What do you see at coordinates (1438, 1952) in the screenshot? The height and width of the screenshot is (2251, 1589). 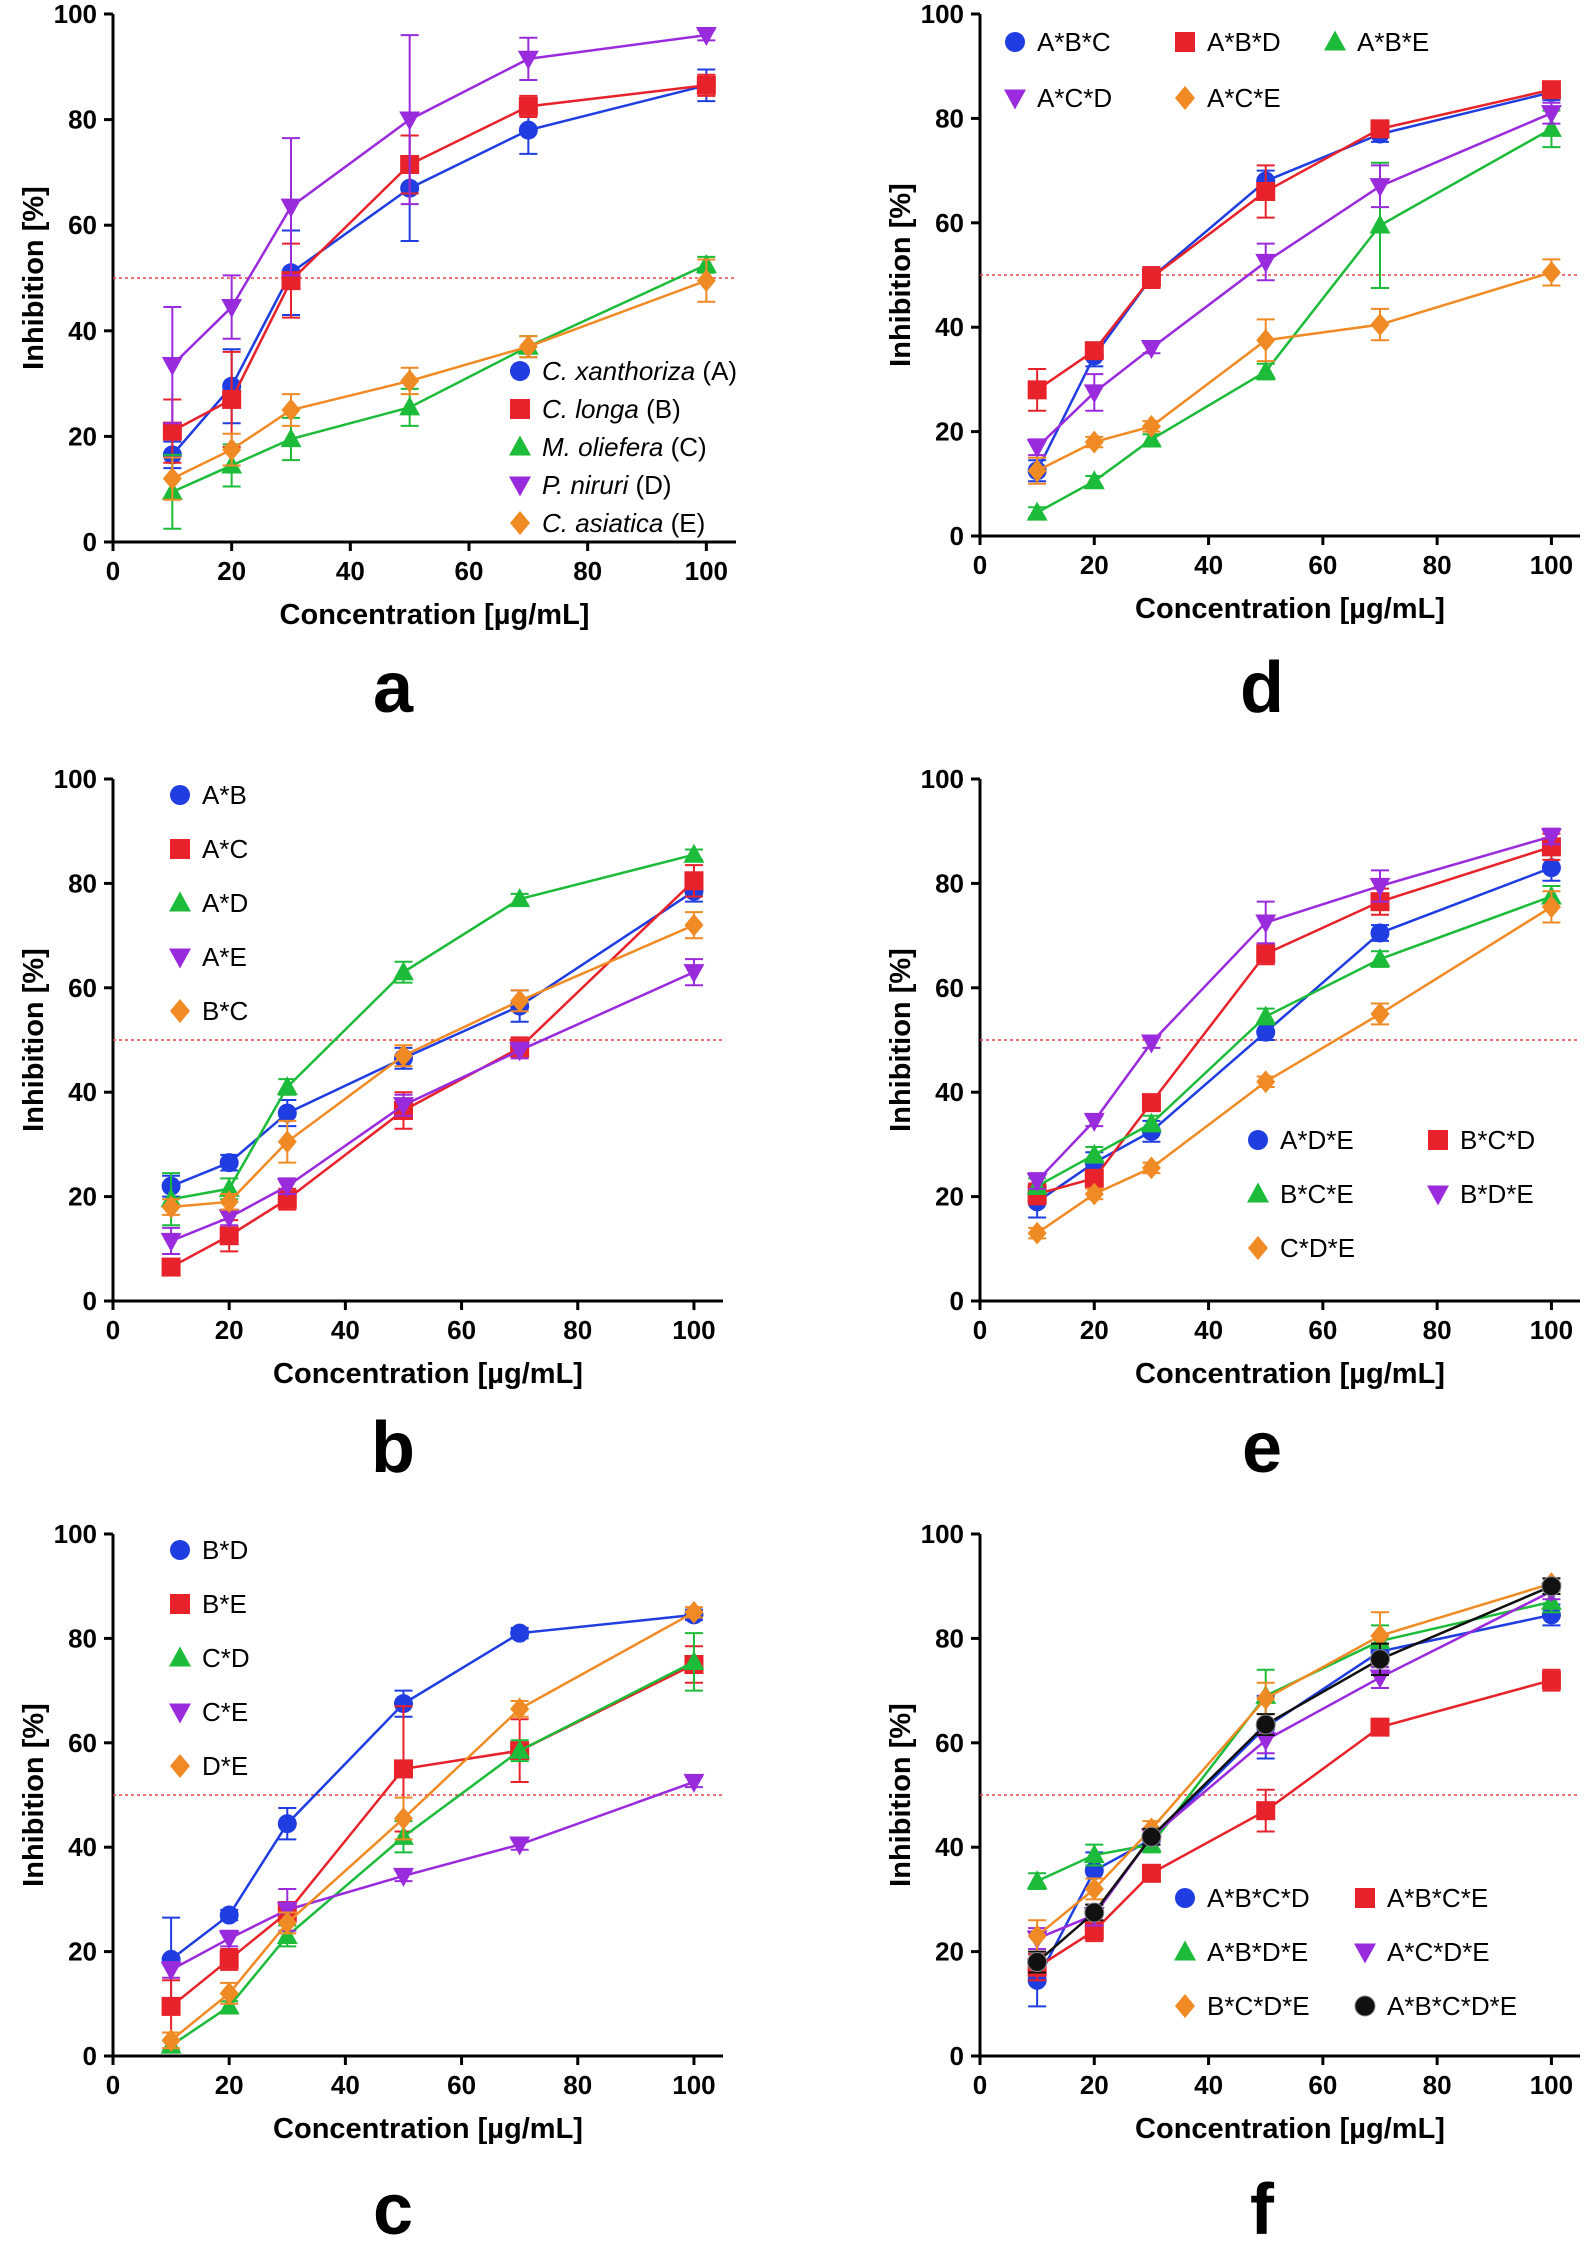 I see `legend-label: A*C*D*E` at bounding box center [1438, 1952].